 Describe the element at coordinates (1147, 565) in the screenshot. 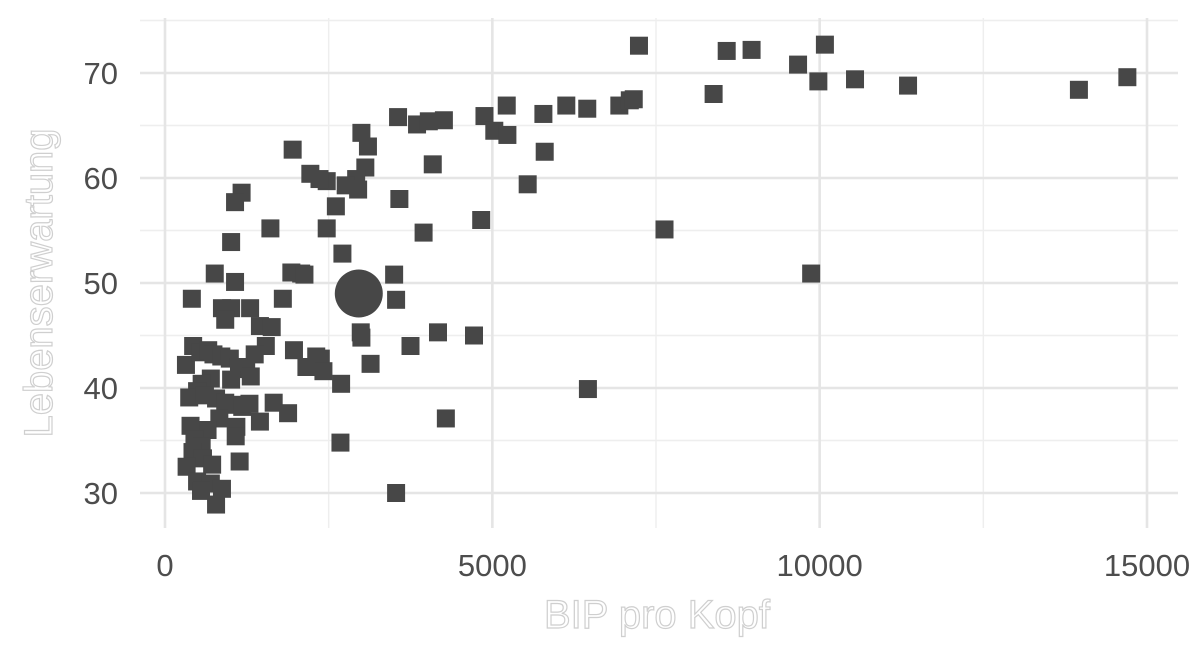

I see `x-tick-label: 15000` at that location.